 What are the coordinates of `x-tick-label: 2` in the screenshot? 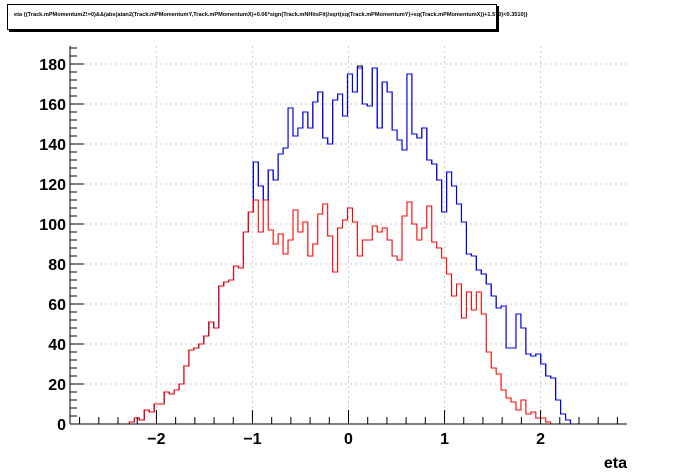 It's located at (540, 439).